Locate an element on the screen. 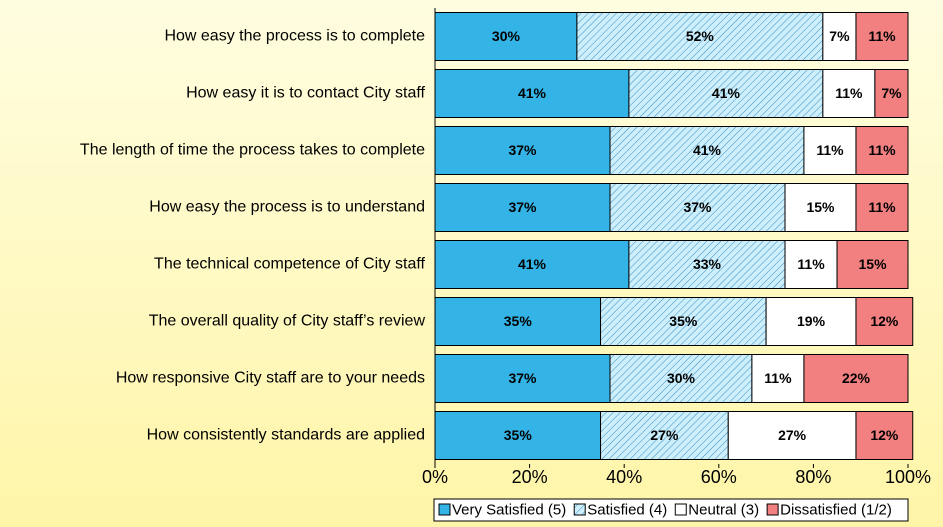  legend-label: Neutral (3) is located at coordinates (723, 509).